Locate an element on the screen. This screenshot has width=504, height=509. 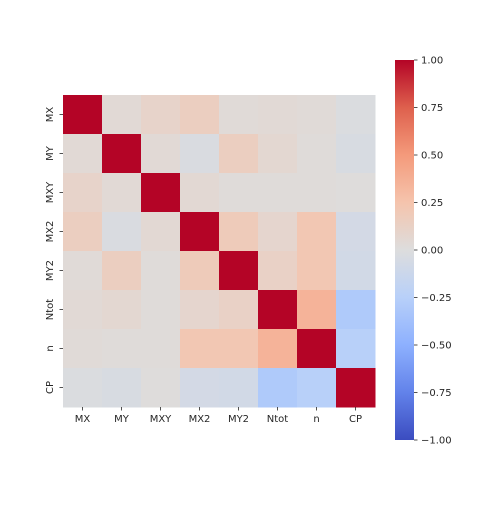
heatmap-cell-ntot-cp is located at coordinates (356, 310).